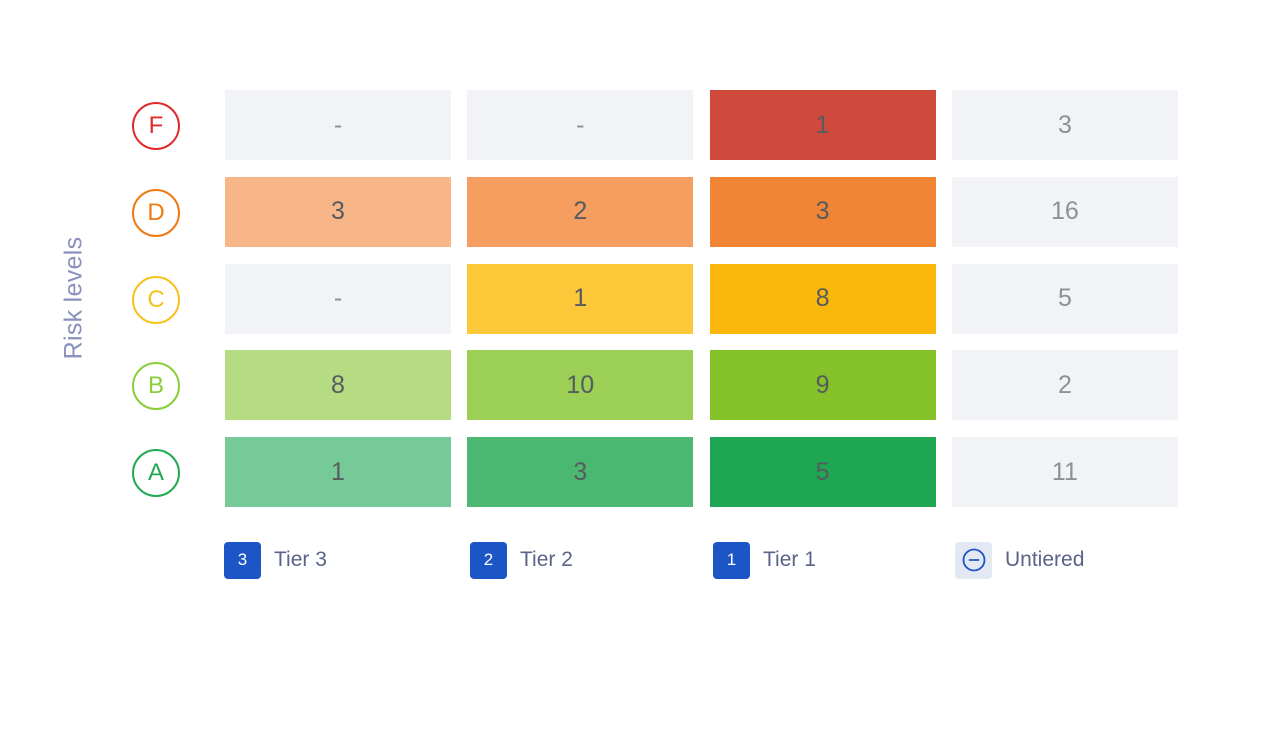 Image resolution: width=1272 pixels, height=732 pixels. What do you see at coordinates (580, 472) in the screenshot?
I see `heatmap-cell-a-tier-2: 3` at bounding box center [580, 472].